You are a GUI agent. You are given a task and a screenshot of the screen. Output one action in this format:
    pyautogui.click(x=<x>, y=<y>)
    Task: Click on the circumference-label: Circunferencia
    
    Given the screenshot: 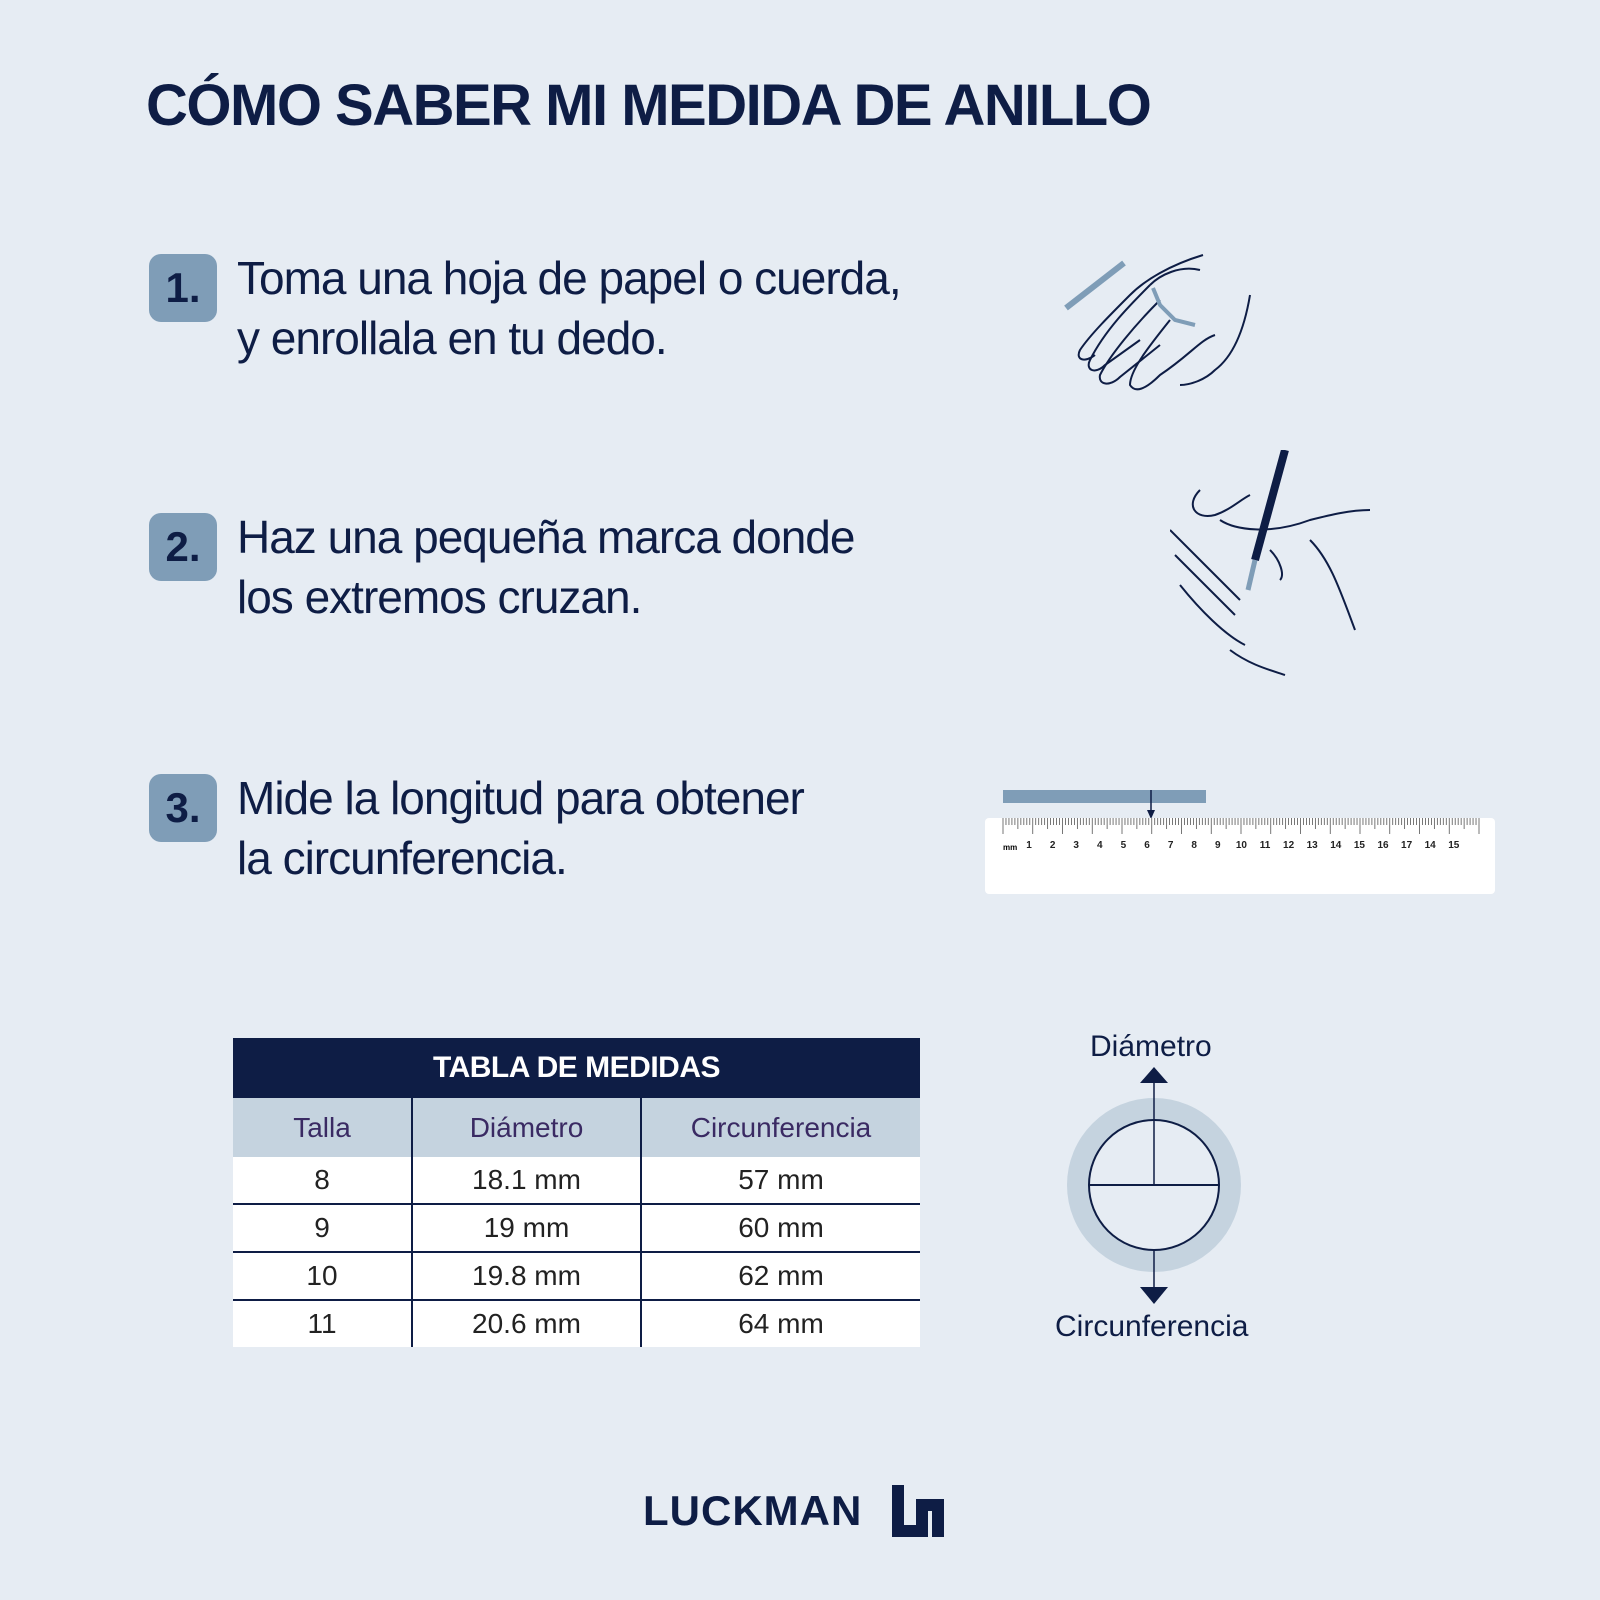 What is the action you would take?
    pyautogui.click(x=1152, y=1326)
    